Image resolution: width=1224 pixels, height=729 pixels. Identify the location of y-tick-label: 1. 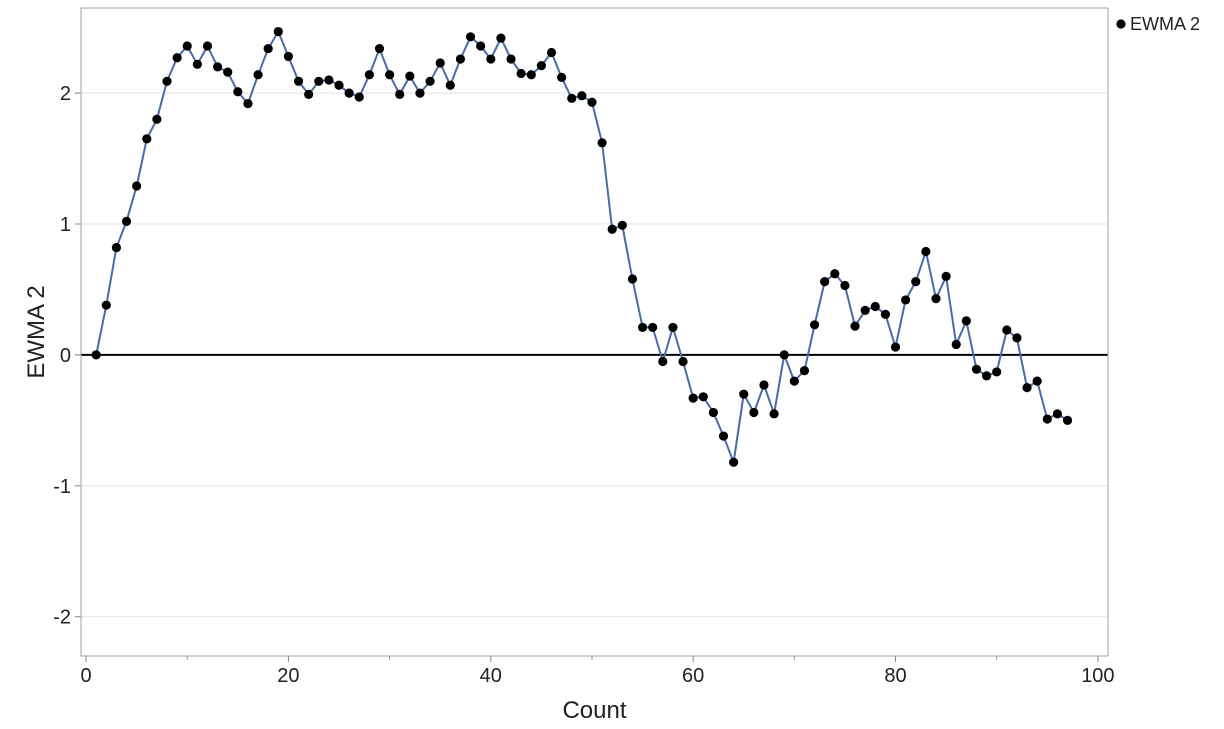
(65, 225).